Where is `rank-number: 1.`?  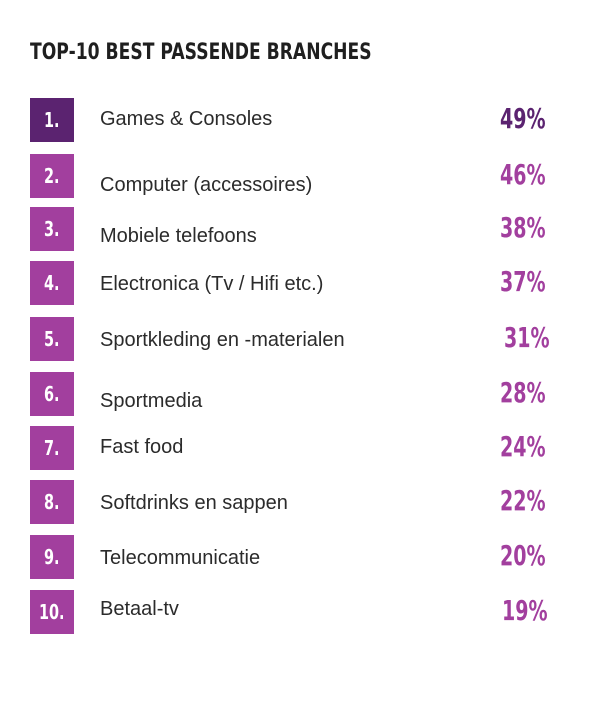 rank-number: 1. is located at coordinates (52, 120).